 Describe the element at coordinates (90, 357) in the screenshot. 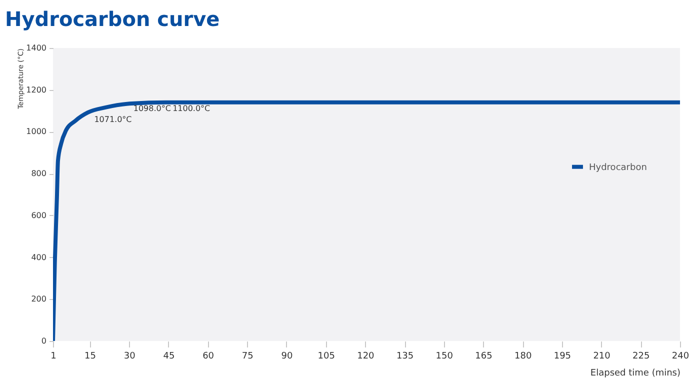

I see `x-tick-label: 15` at that location.